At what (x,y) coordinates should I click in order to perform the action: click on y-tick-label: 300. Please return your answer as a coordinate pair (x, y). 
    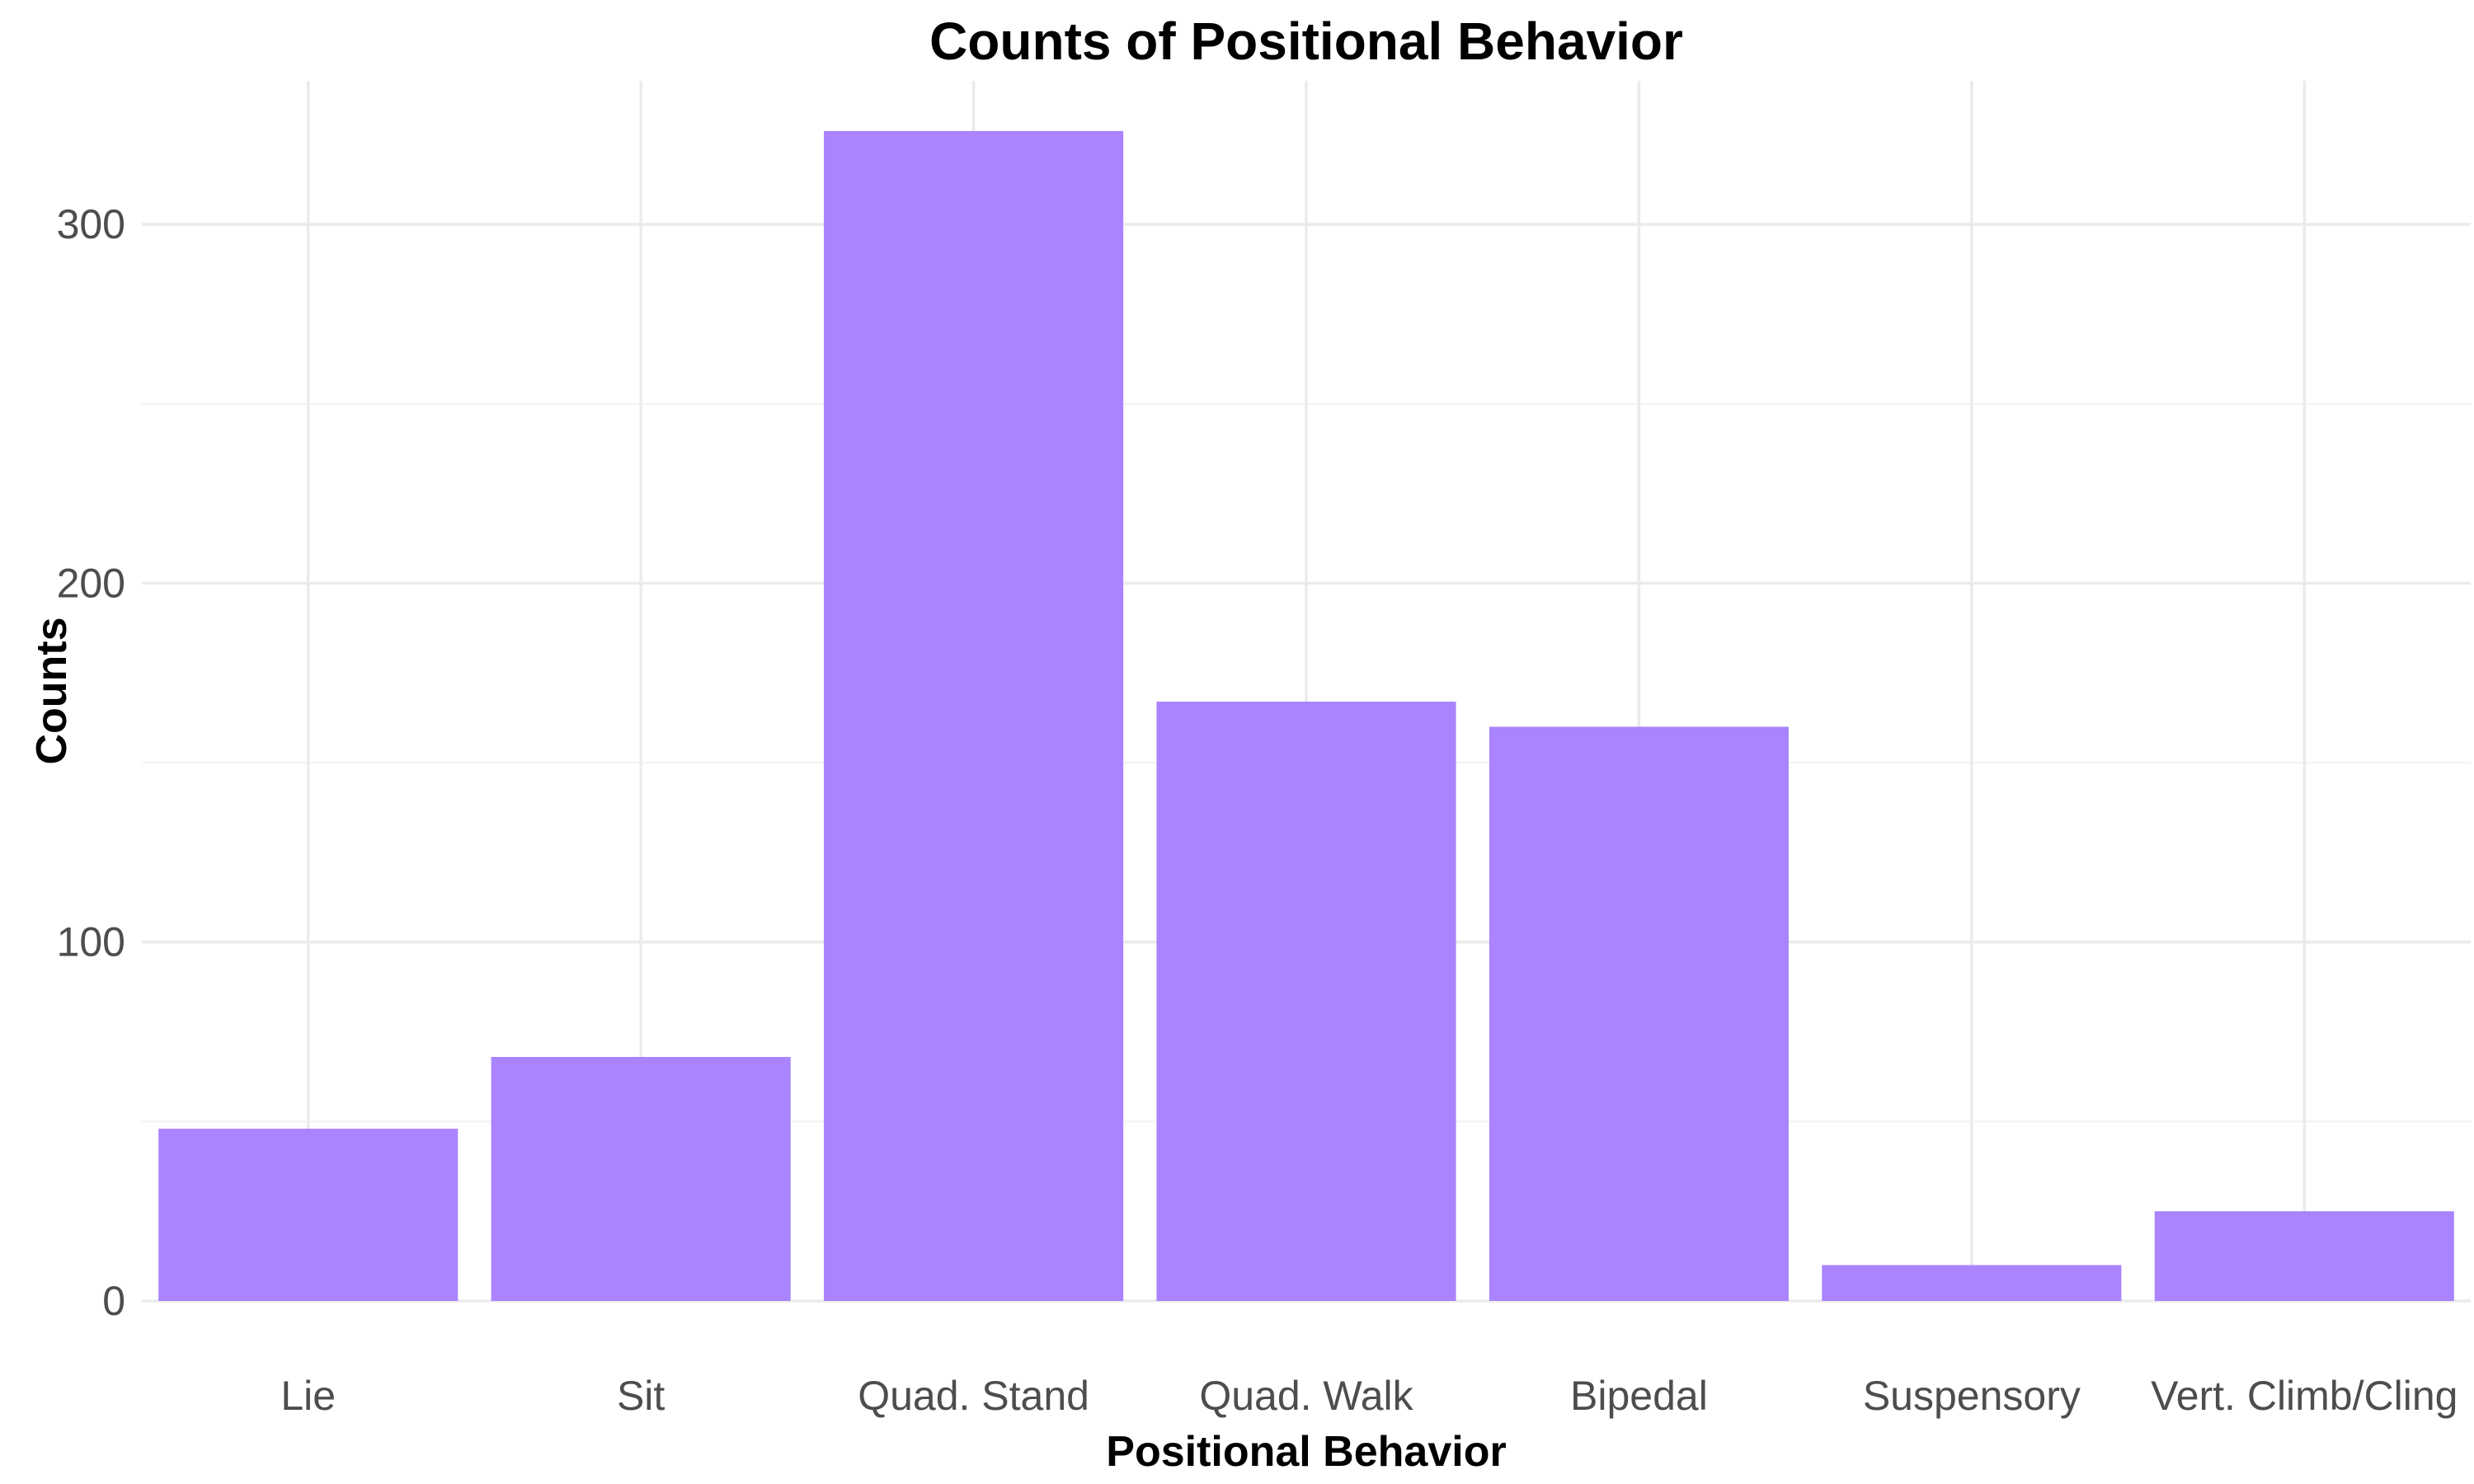
    Looking at the image, I should click on (91, 224).